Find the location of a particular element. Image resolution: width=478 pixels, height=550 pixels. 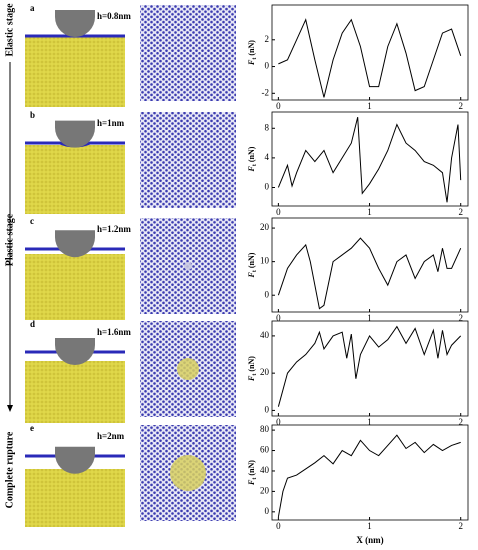

arrow-head is located at coordinates (10, 408).